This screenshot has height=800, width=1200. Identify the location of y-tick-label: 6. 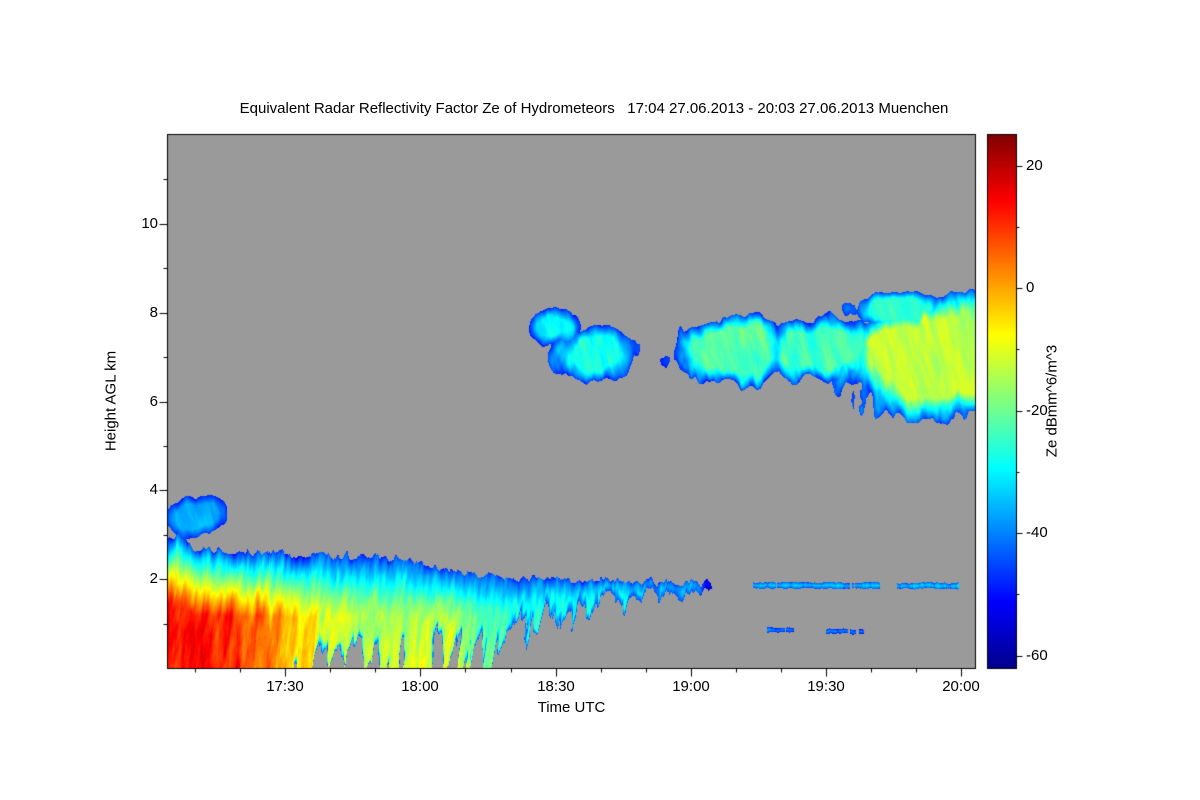
(153, 401).